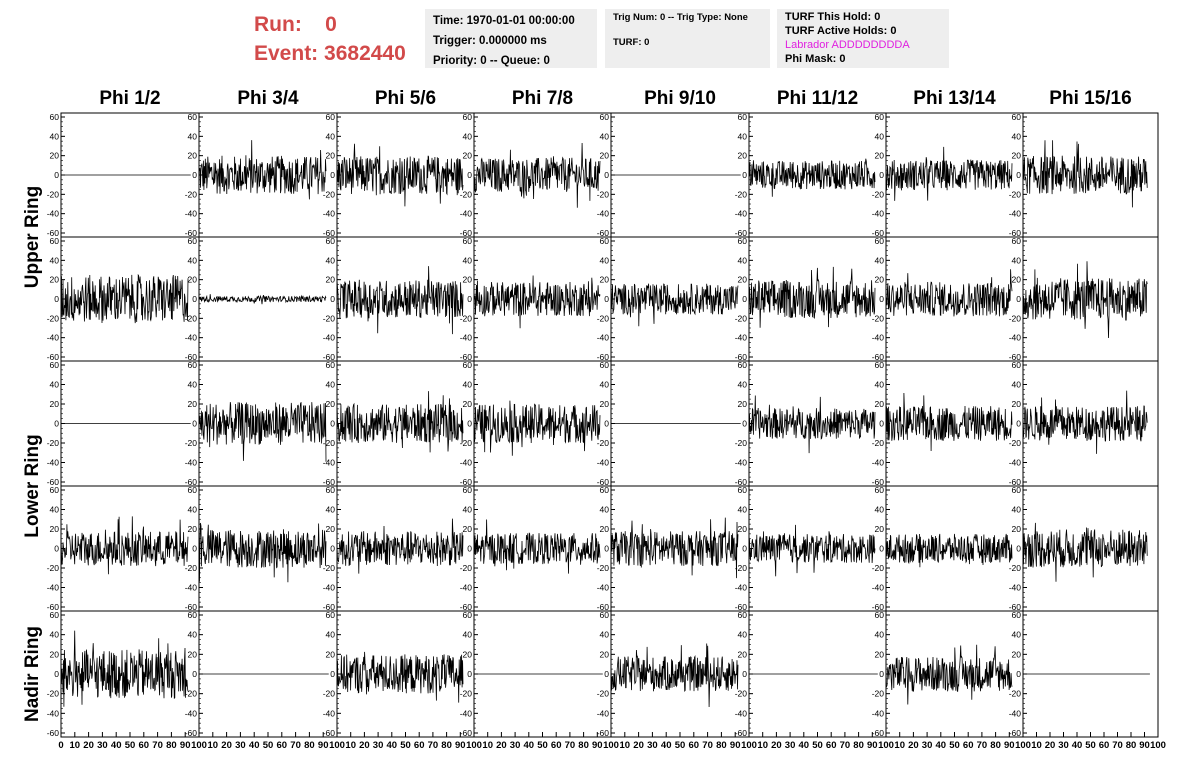  I want to click on run-value: 0, so click(331, 24).